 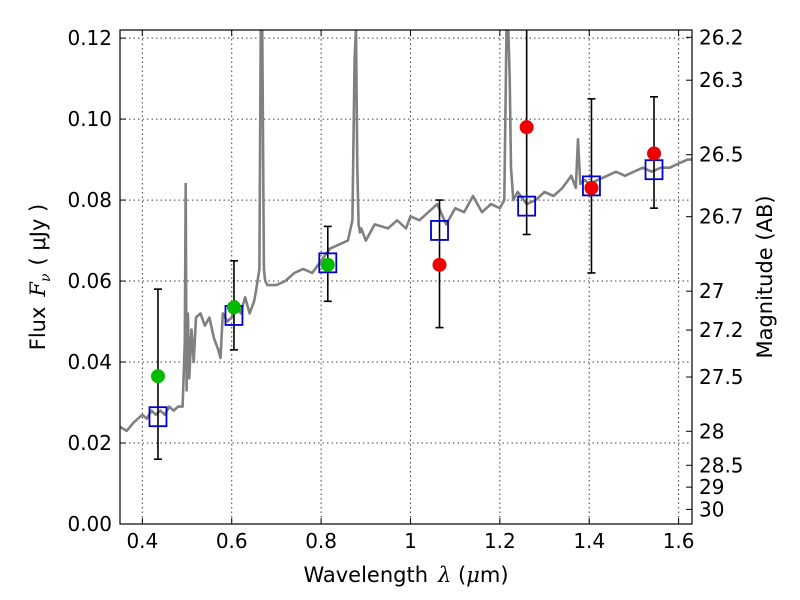 What do you see at coordinates (494, 575) in the screenshot?
I see `x-axis-unit-rest: m)` at bounding box center [494, 575].